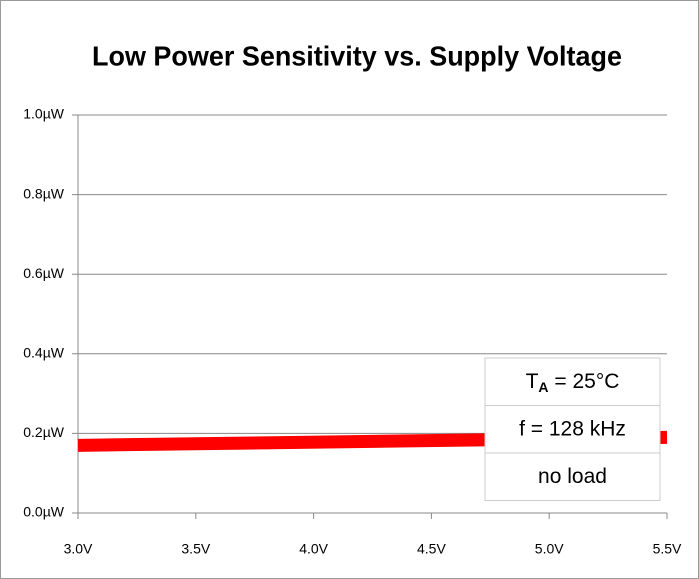  Describe the element at coordinates (44, 273) in the screenshot. I see `y-tick-label: 0.6µW` at that location.